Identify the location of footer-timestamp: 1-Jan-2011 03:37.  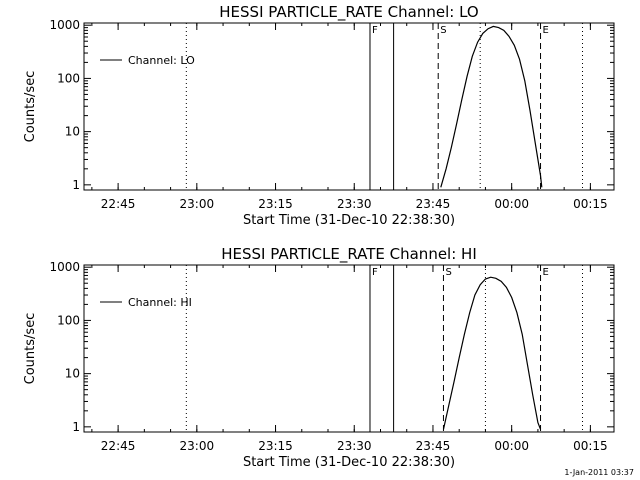
(599, 472).